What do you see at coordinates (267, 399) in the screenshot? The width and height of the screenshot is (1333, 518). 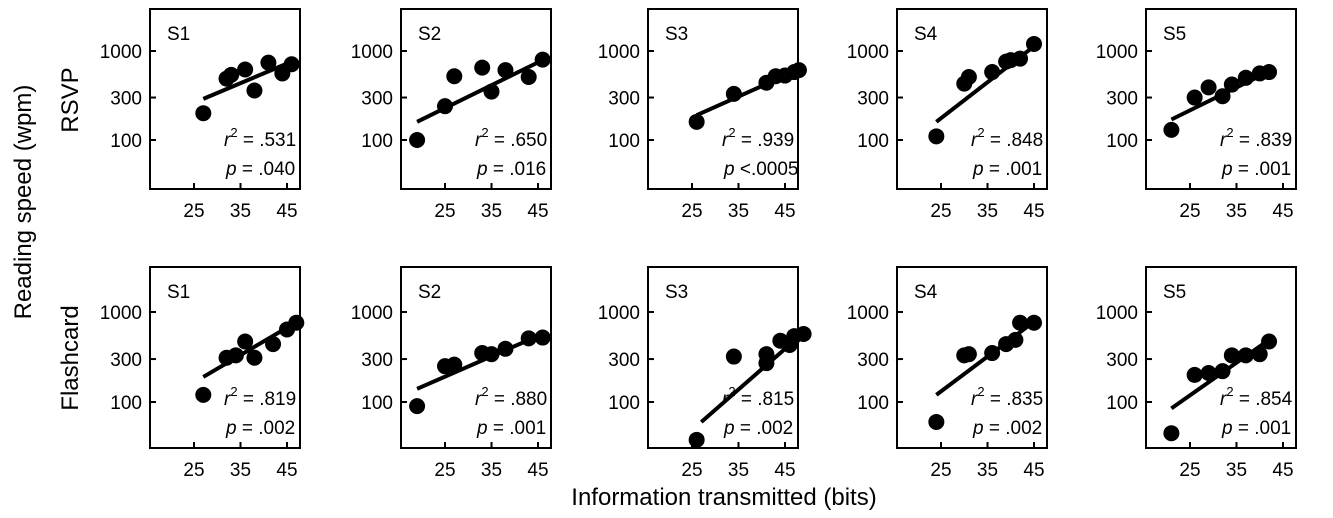 I see `r-squared-value: = .819` at bounding box center [267, 399].